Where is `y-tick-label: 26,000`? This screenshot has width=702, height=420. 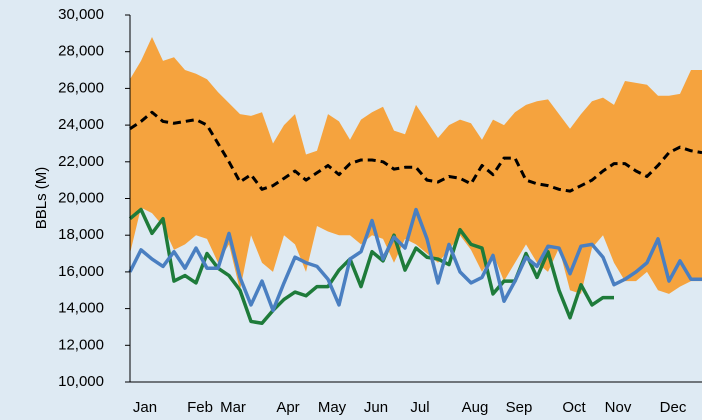
y-tick-label: 26,000 is located at coordinates (81, 87).